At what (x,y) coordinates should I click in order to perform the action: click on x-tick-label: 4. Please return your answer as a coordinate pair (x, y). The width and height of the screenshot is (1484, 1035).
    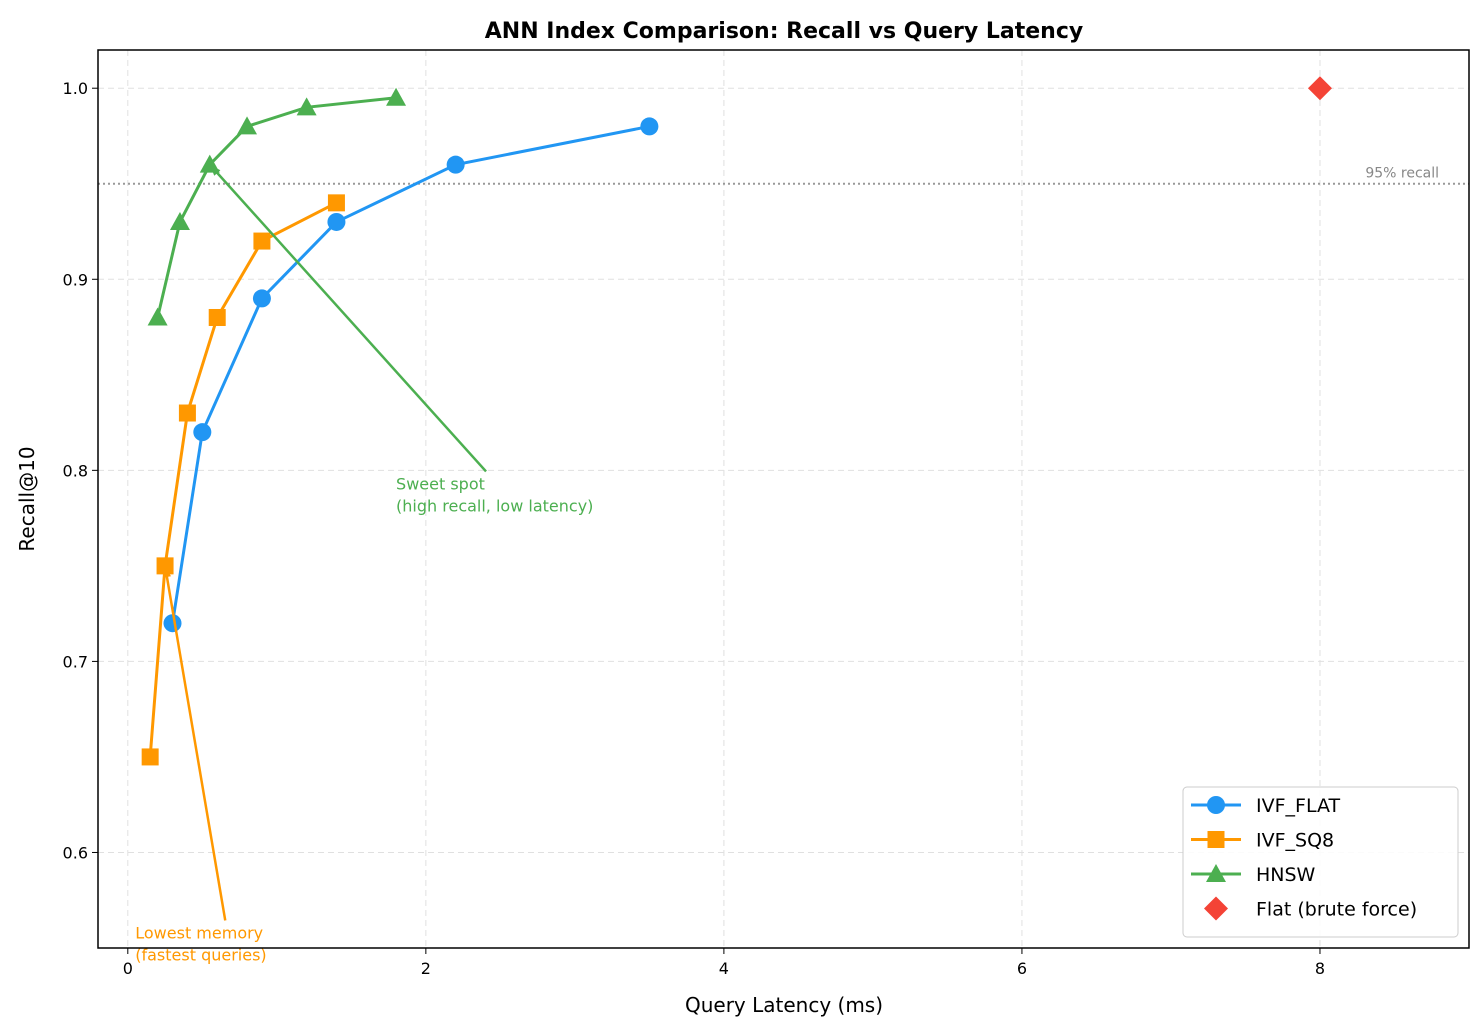
    Looking at the image, I should click on (724, 968).